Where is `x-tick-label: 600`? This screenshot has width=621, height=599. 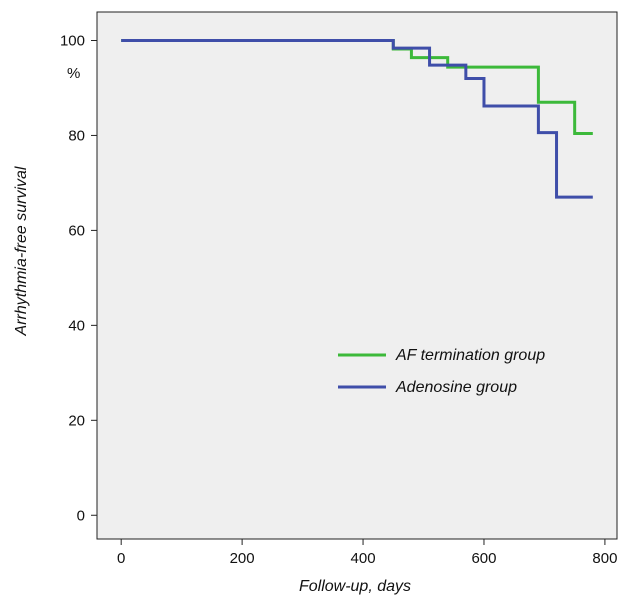
x-tick-label: 600 is located at coordinates (483, 558).